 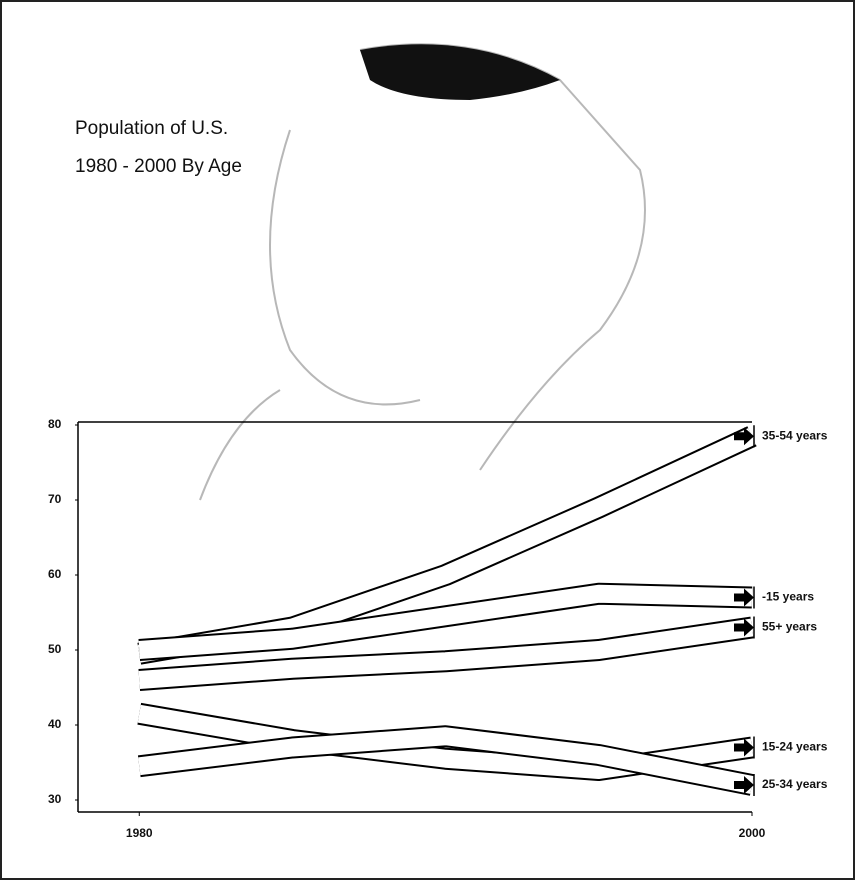 What do you see at coordinates (55, 574) in the screenshot?
I see `y-tick-label: 60` at bounding box center [55, 574].